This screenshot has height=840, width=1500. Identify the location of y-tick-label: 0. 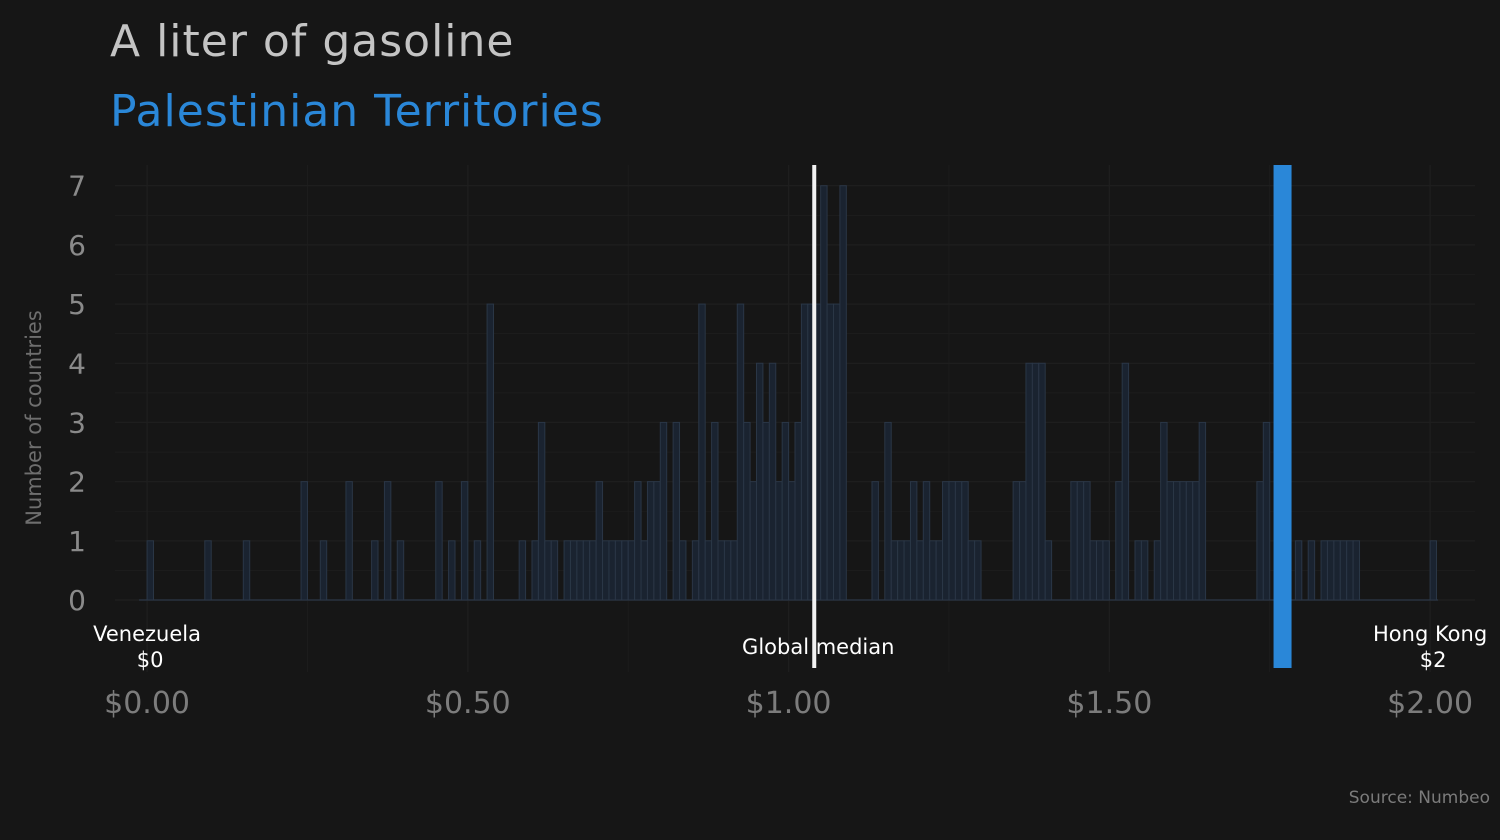
(77, 600).